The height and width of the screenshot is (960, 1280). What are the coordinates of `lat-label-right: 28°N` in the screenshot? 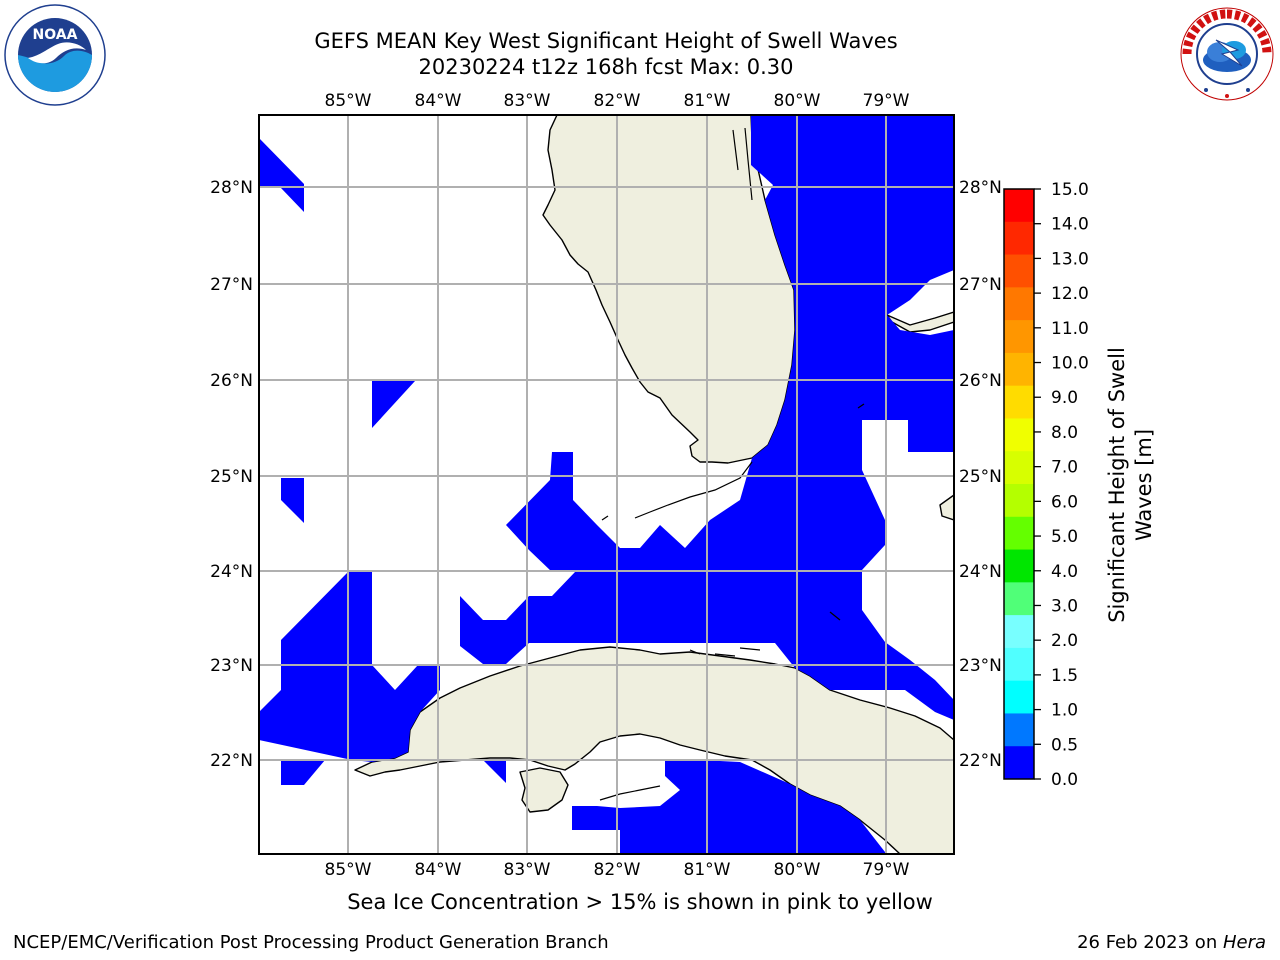 It's located at (980, 188).